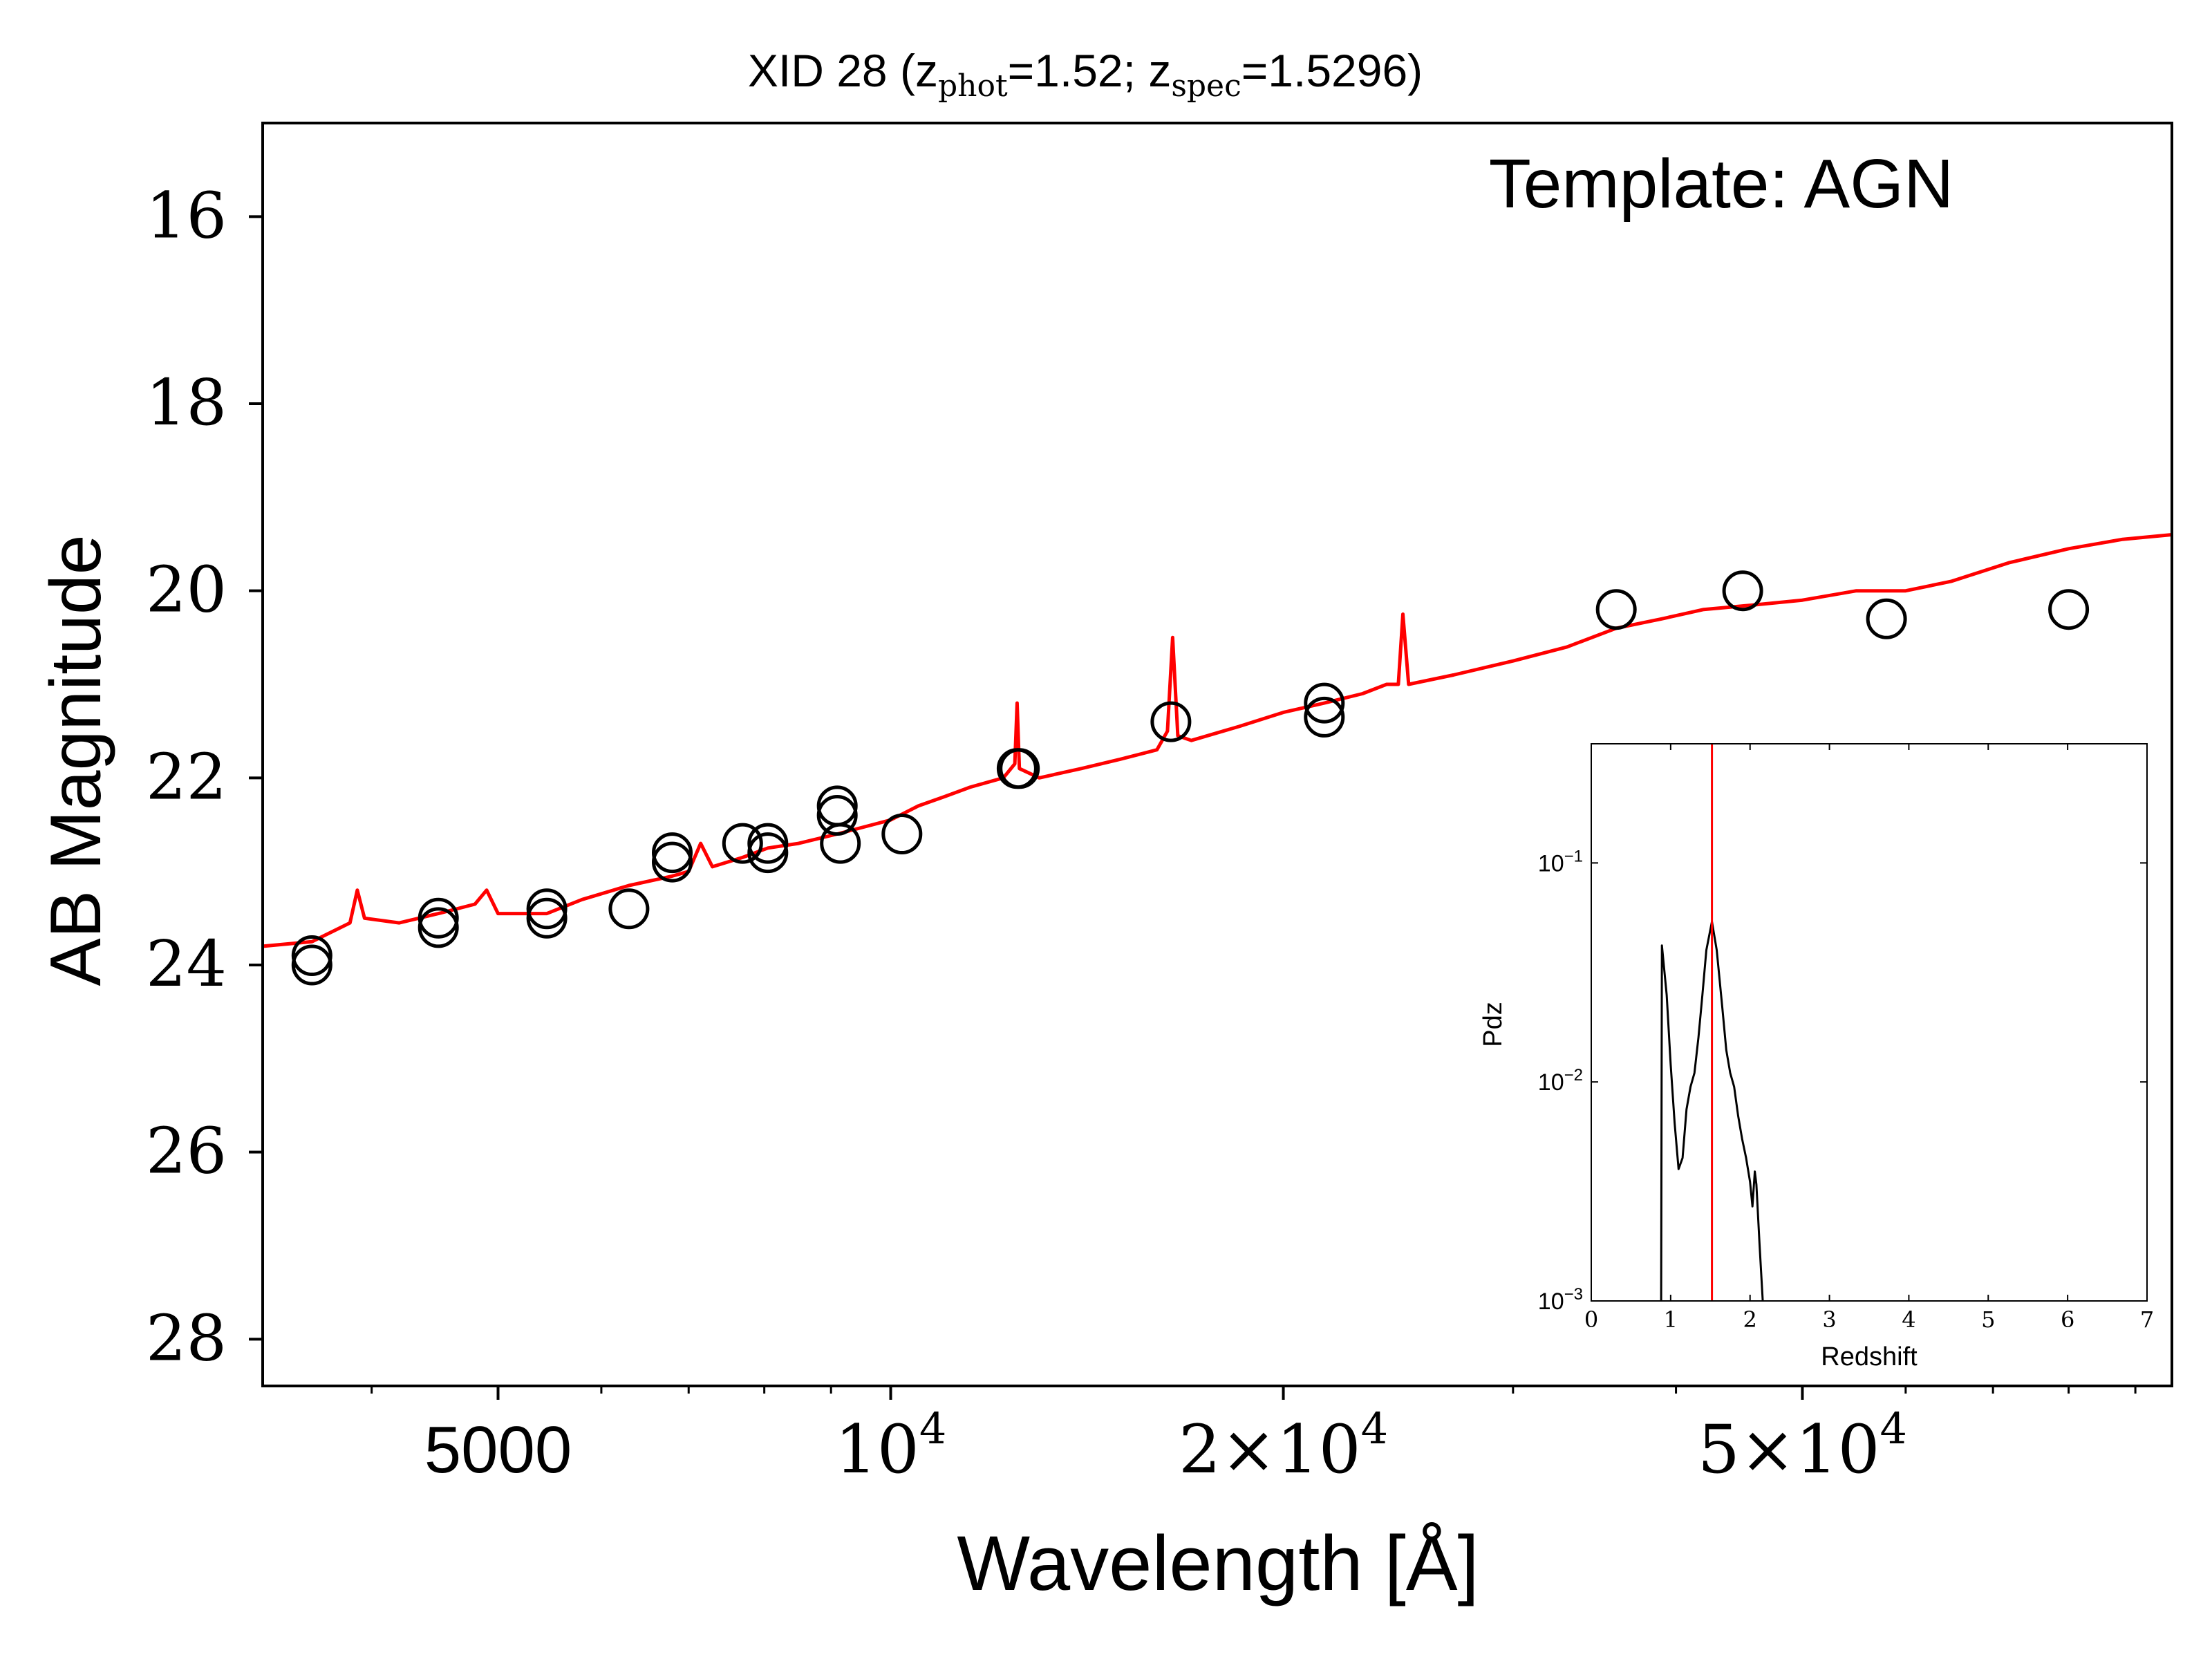 This screenshot has width=2212, height=1659. Describe the element at coordinates (187, 964) in the screenshot. I see `y-tick-label: 24` at that location.